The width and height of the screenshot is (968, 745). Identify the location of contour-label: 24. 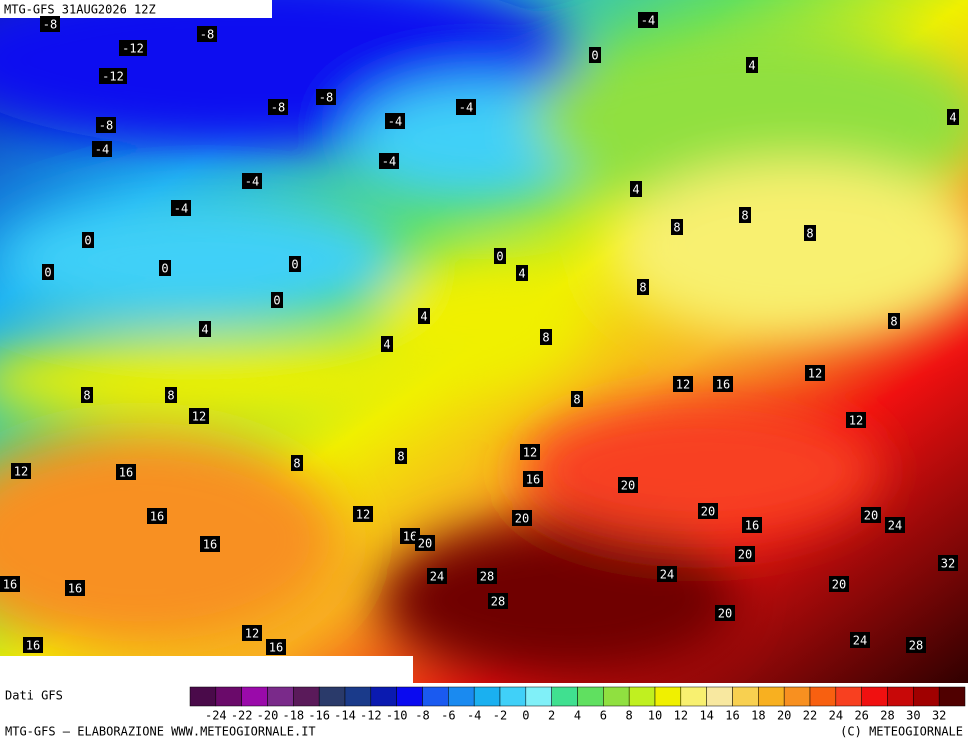
(667, 575).